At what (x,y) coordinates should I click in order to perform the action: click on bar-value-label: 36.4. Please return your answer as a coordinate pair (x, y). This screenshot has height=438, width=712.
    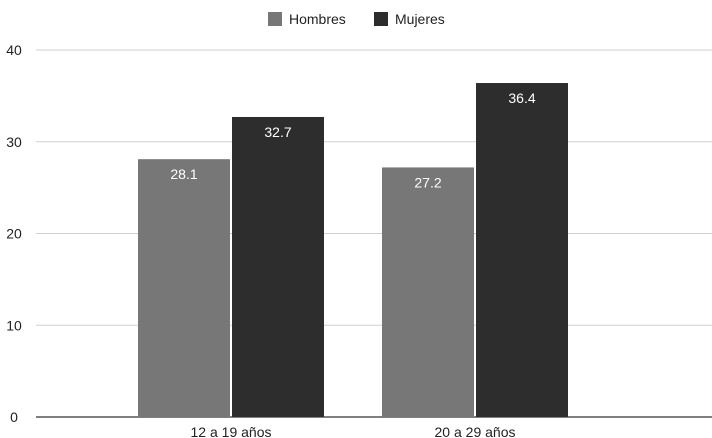
    Looking at the image, I should click on (521, 98).